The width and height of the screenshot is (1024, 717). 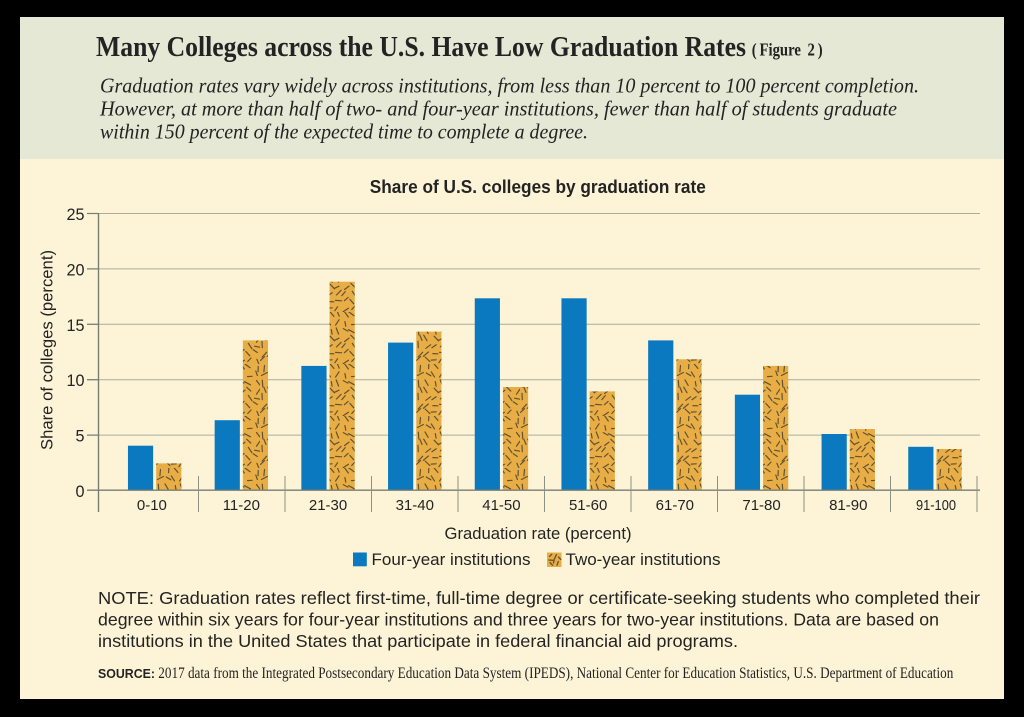 I want to click on svg-text: 0, so click(x=79, y=492).